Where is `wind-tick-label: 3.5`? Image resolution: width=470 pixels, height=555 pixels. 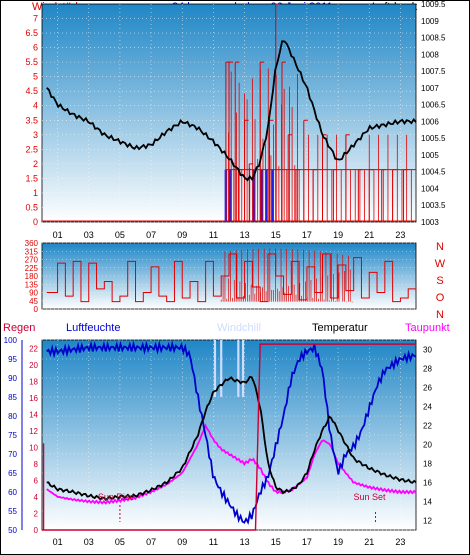
wind-tick-label: 3.5 is located at coordinates (31, 120).